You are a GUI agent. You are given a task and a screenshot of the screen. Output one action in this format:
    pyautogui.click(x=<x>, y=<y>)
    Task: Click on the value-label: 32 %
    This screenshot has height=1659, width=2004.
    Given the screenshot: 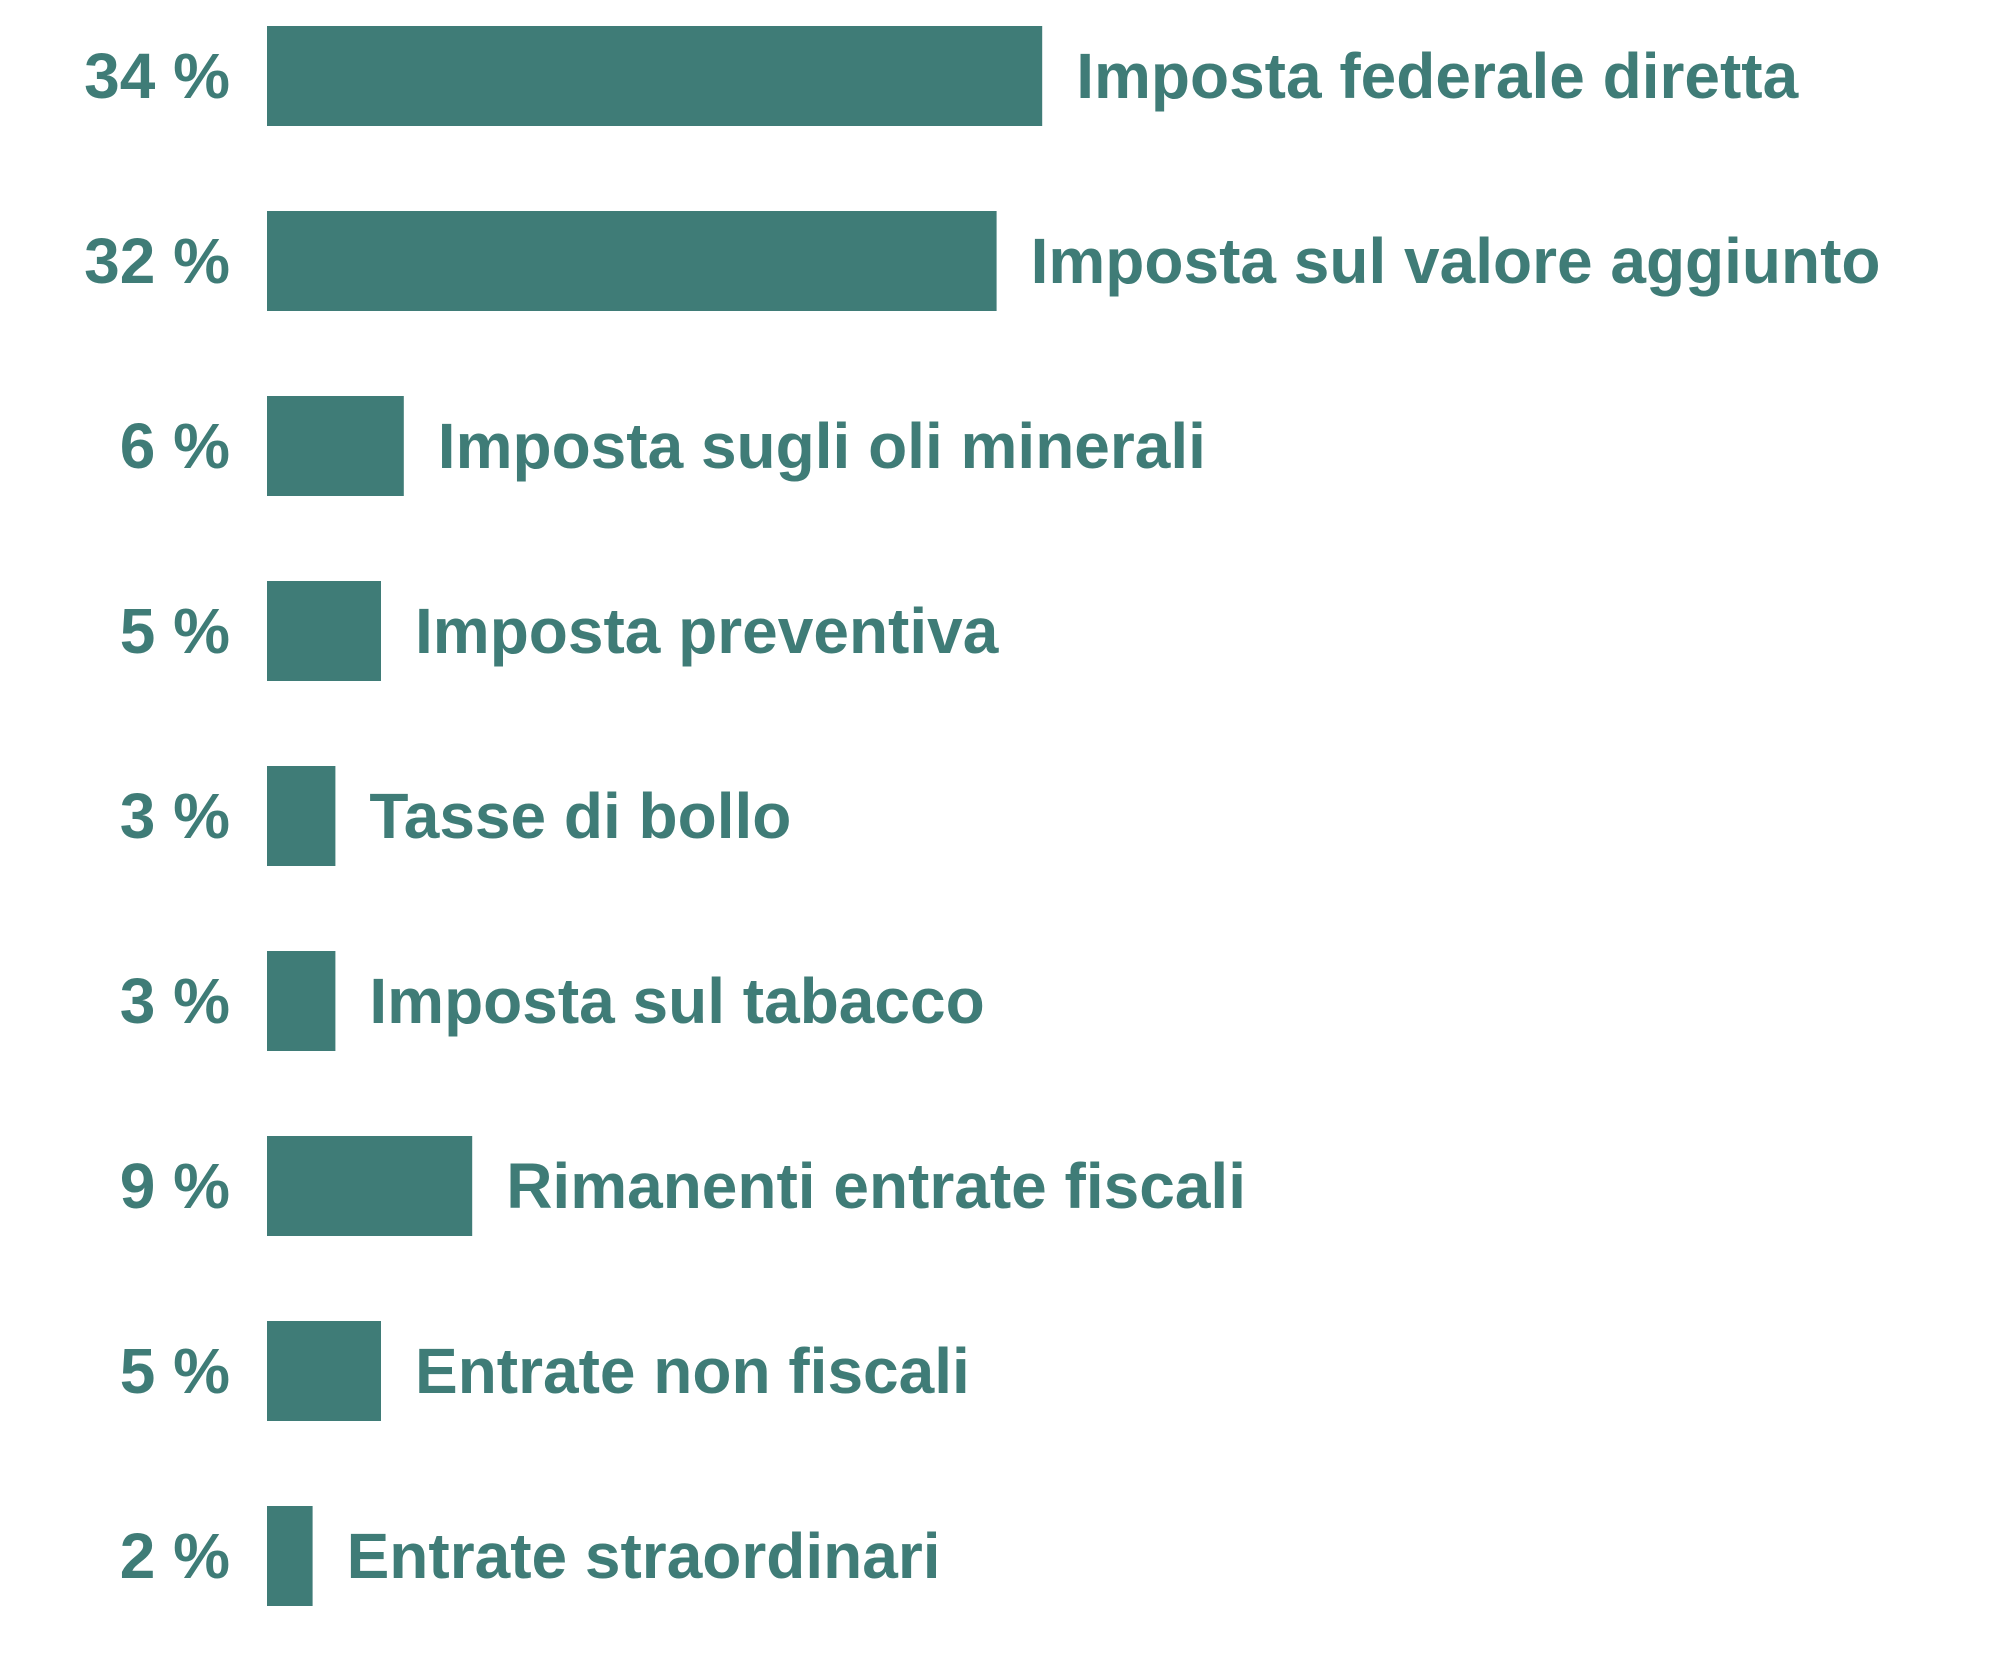 What is the action you would take?
    pyautogui.click(x=157, y=261)
    